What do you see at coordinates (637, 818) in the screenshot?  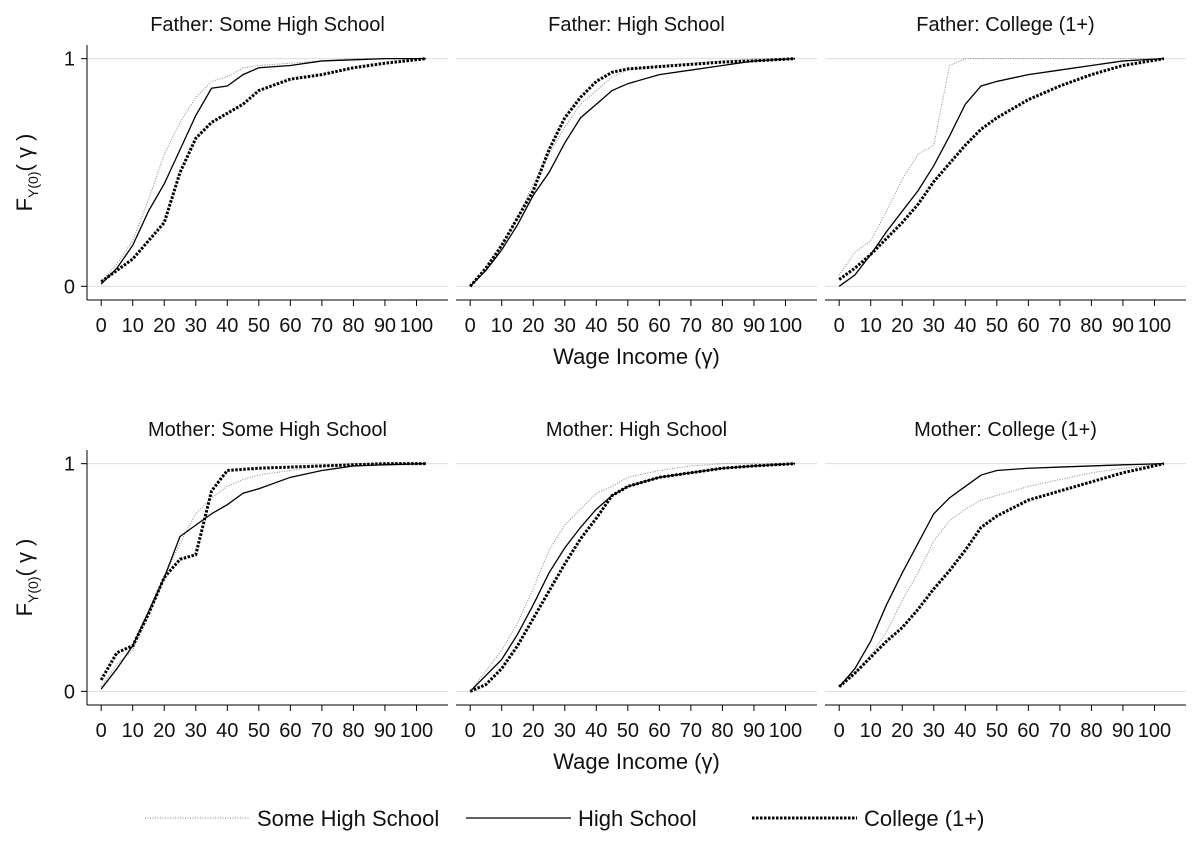 I see `legend-label: High School` at bounding box center [637, 818].